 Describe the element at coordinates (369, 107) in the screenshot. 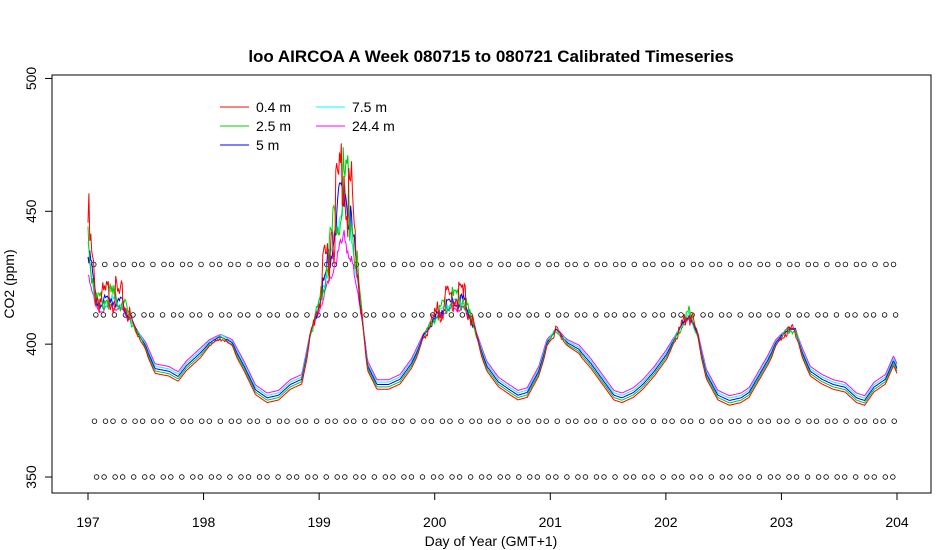

I see `legend-label: 7.5 m` at that location.